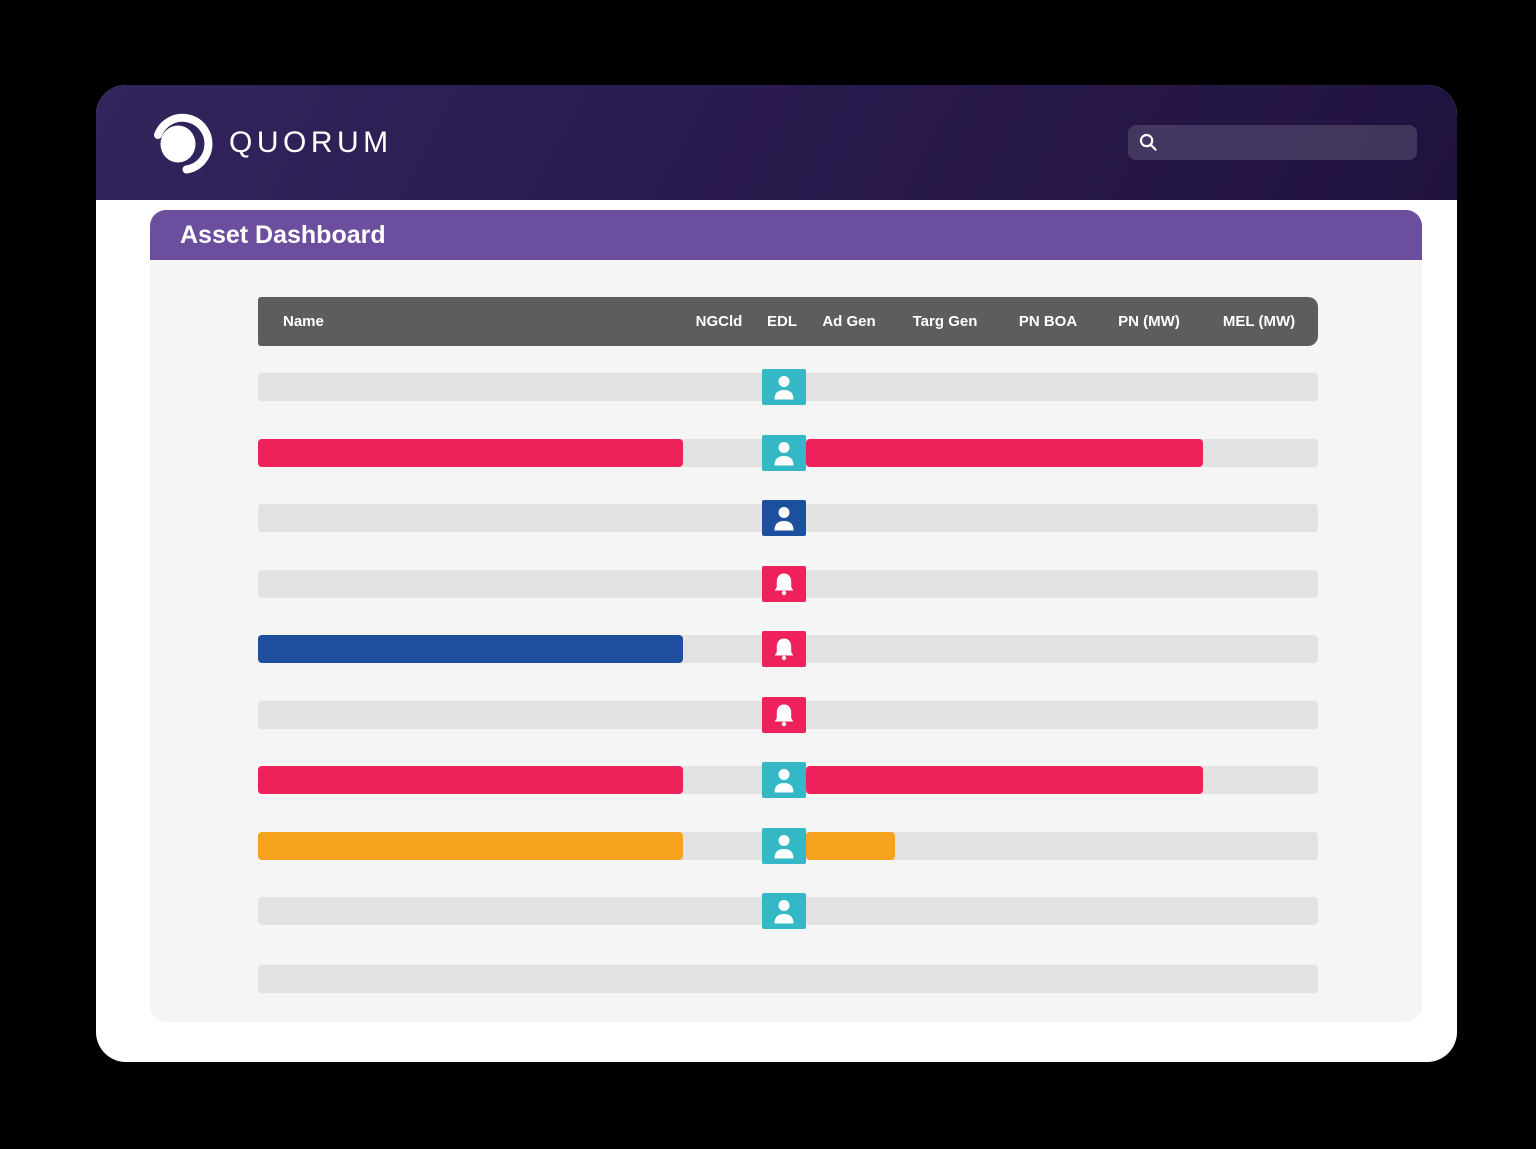  I want to click on column-header-name: Name, so click(303, 321).